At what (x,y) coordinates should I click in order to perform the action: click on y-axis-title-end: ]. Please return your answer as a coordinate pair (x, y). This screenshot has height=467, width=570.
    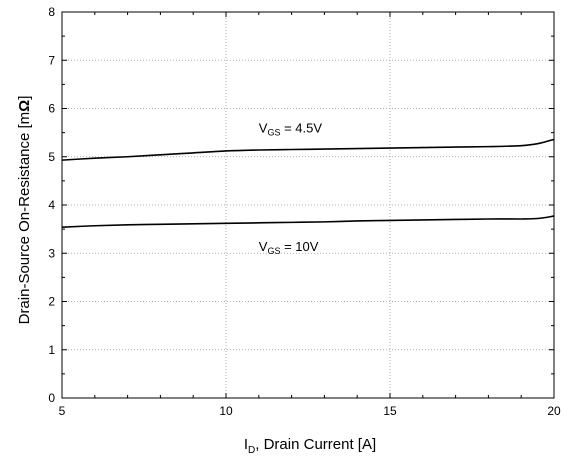
    Looking at the image, I should click on (24, 98).